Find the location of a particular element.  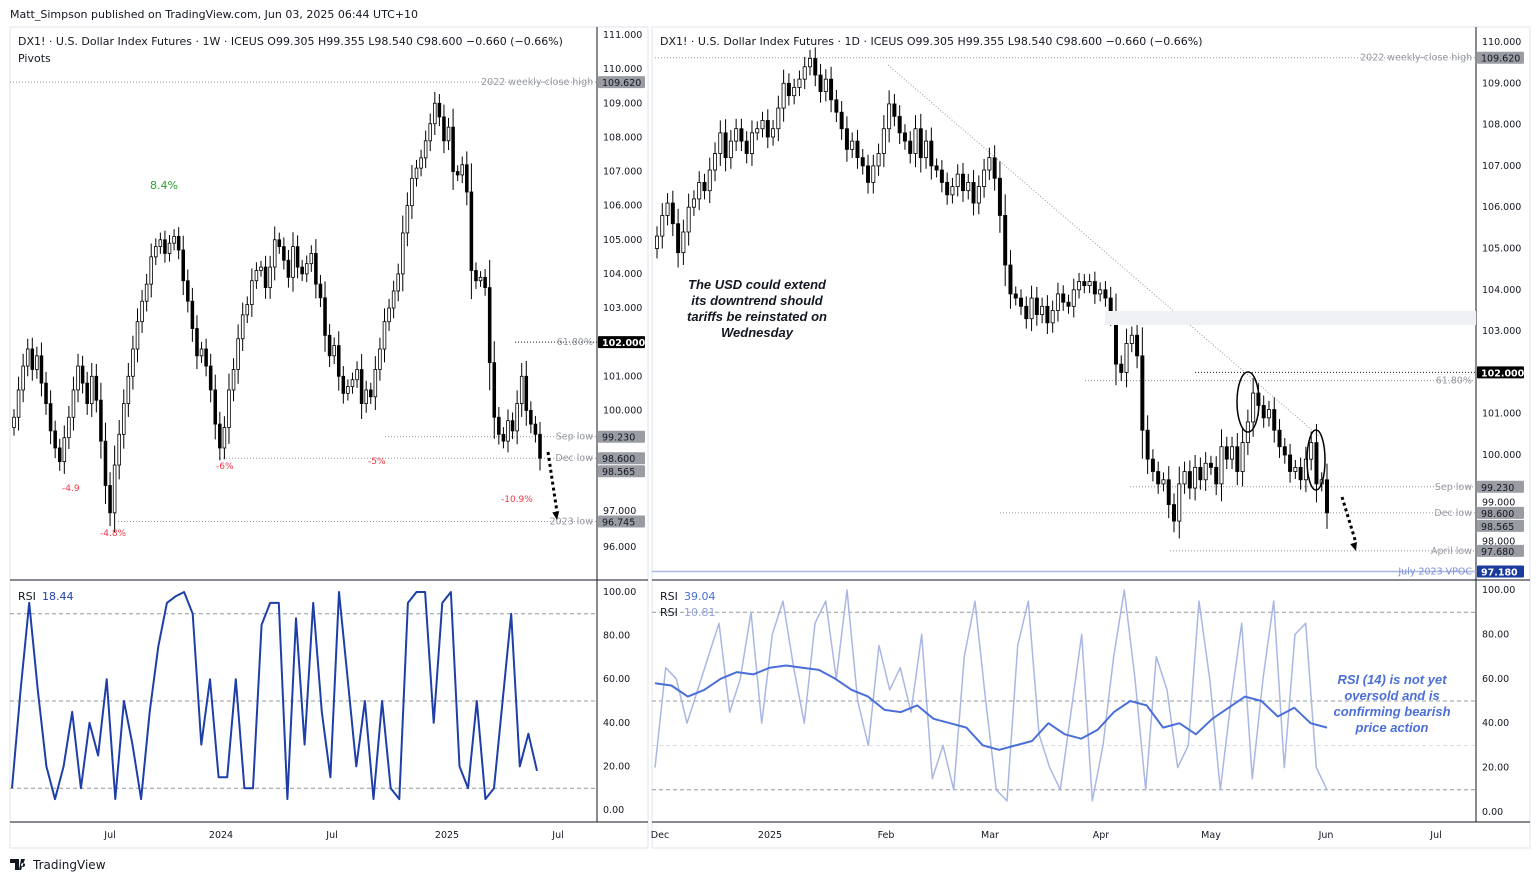

level-badge-value: 97.680 is located at coordinates (1497, 552).